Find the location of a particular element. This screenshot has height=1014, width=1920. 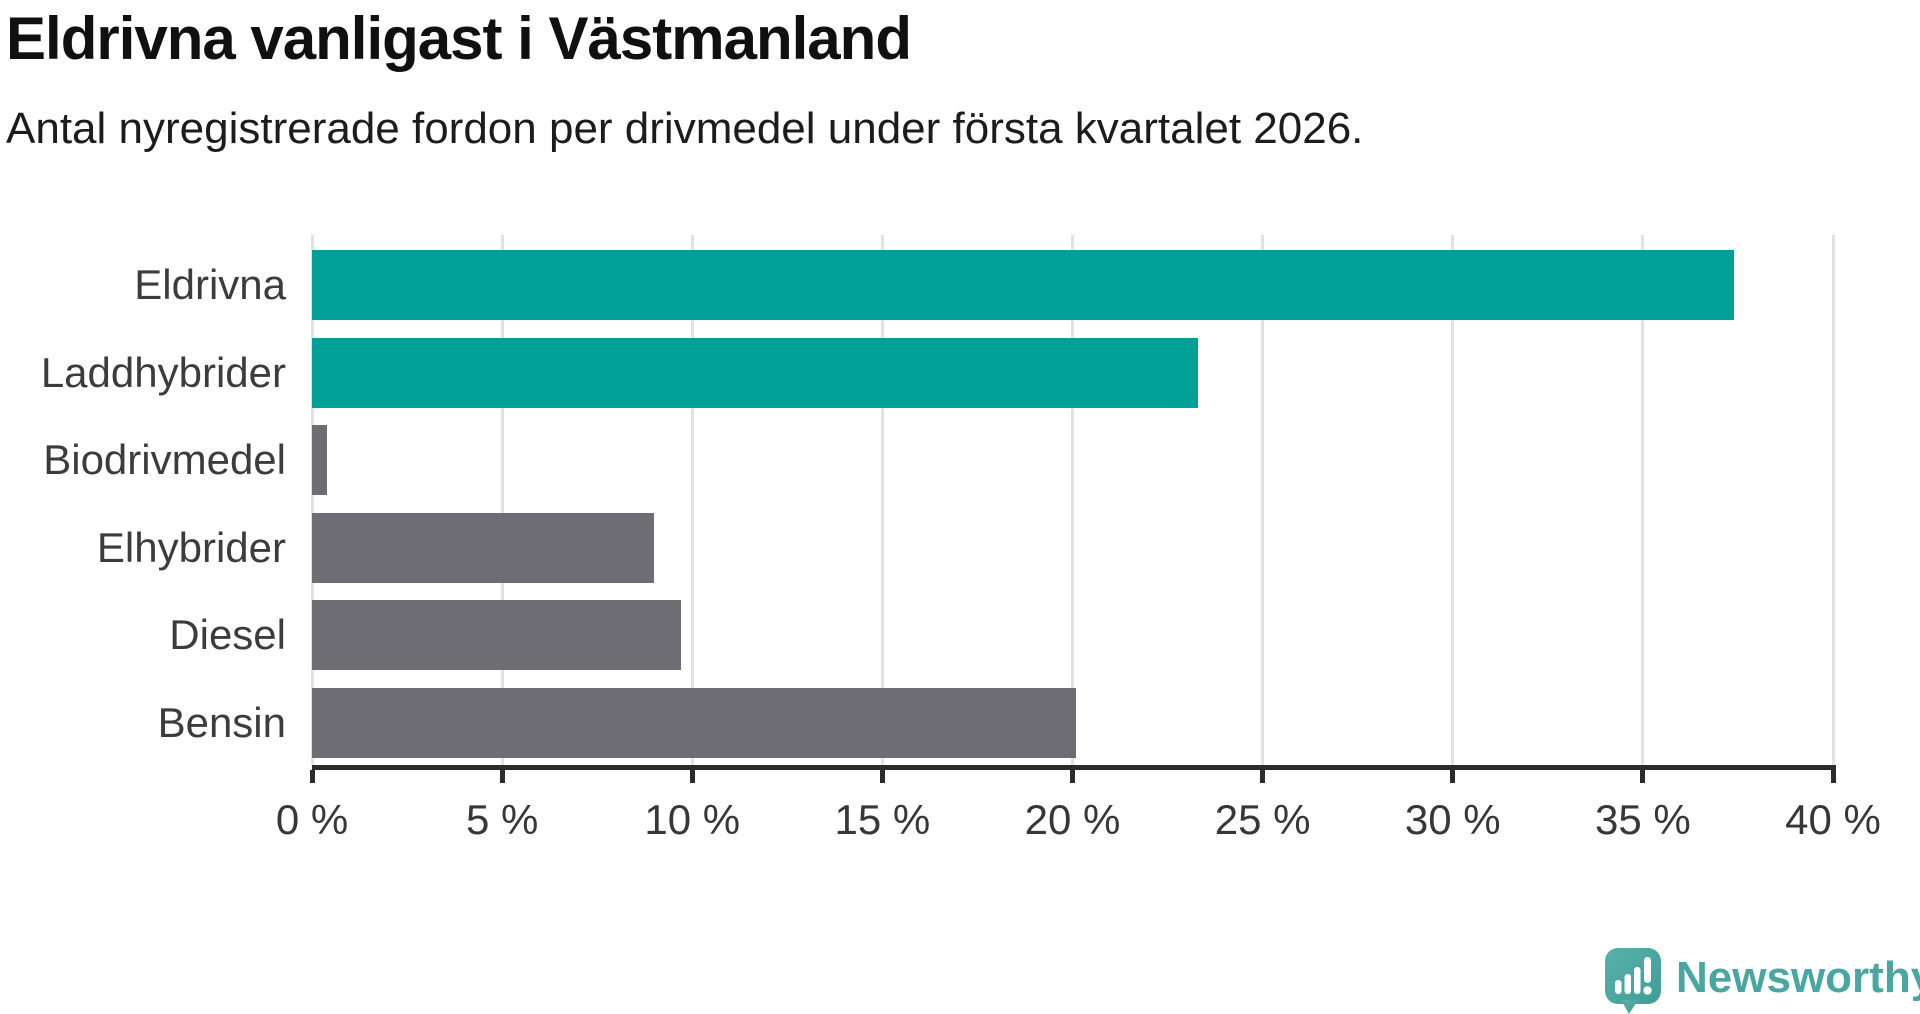

x-tick-label-0: 0 % is located at coordinates (312, 819).